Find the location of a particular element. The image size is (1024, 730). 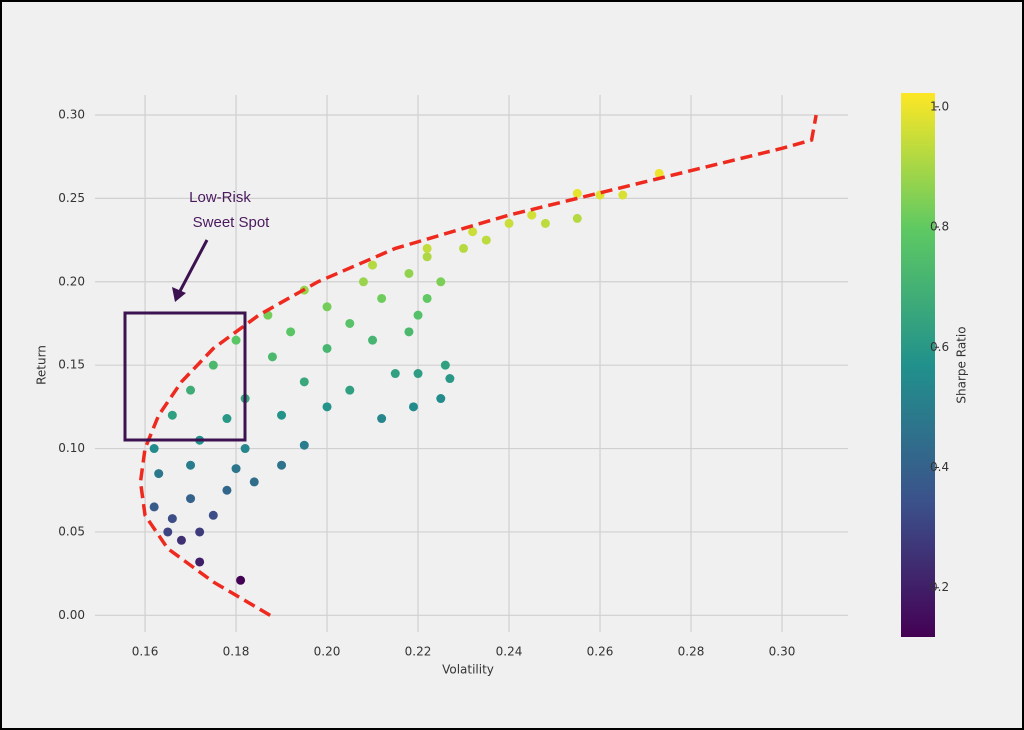

y-tick-label: 0.05 is located at coordinates (71, 531).